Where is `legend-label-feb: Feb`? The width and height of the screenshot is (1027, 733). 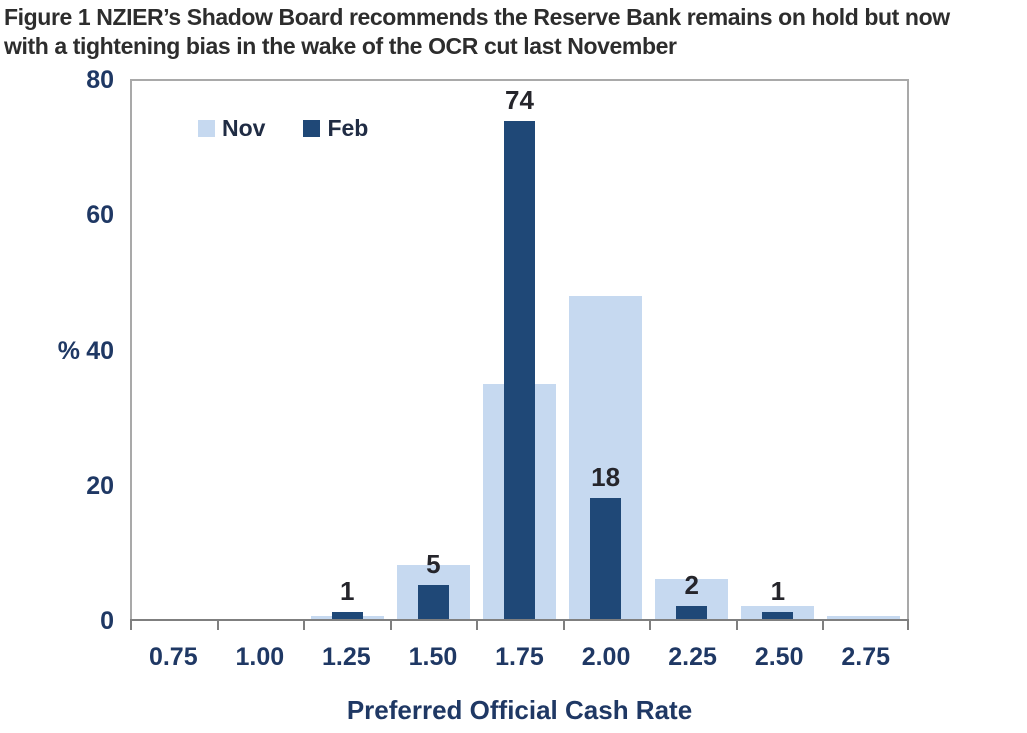
legend-label-feb: Feb is located at coordinates (348, 128).